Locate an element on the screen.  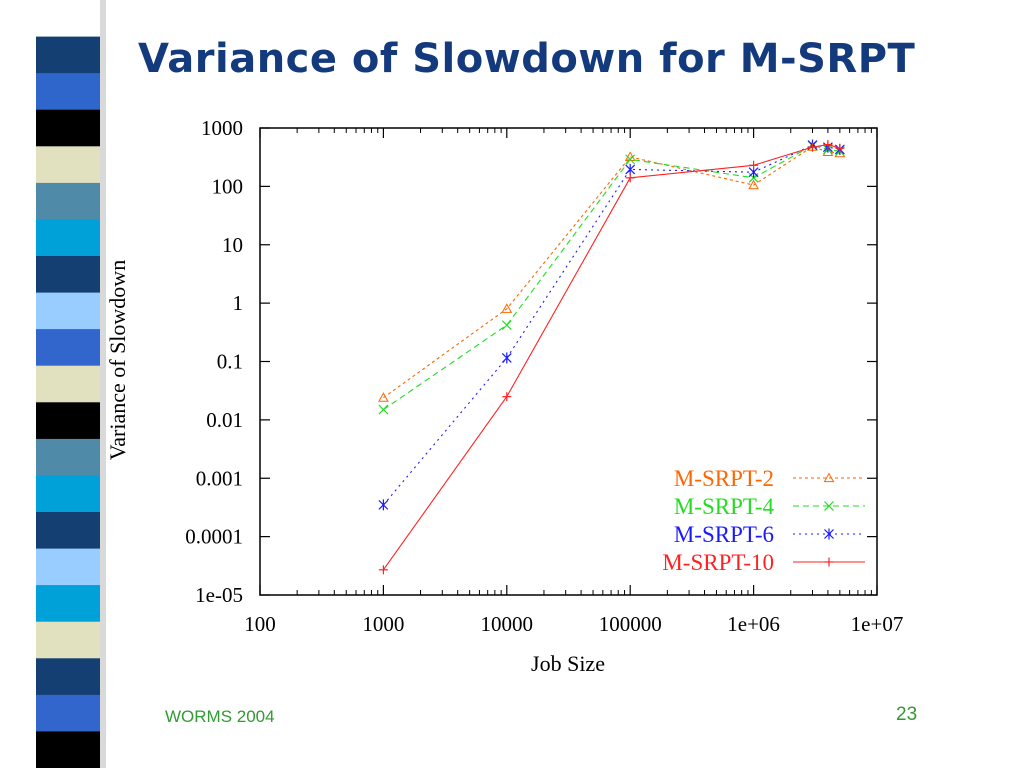
footer-conference-label: WORMS 2004 is located at coordinates (220, 716).